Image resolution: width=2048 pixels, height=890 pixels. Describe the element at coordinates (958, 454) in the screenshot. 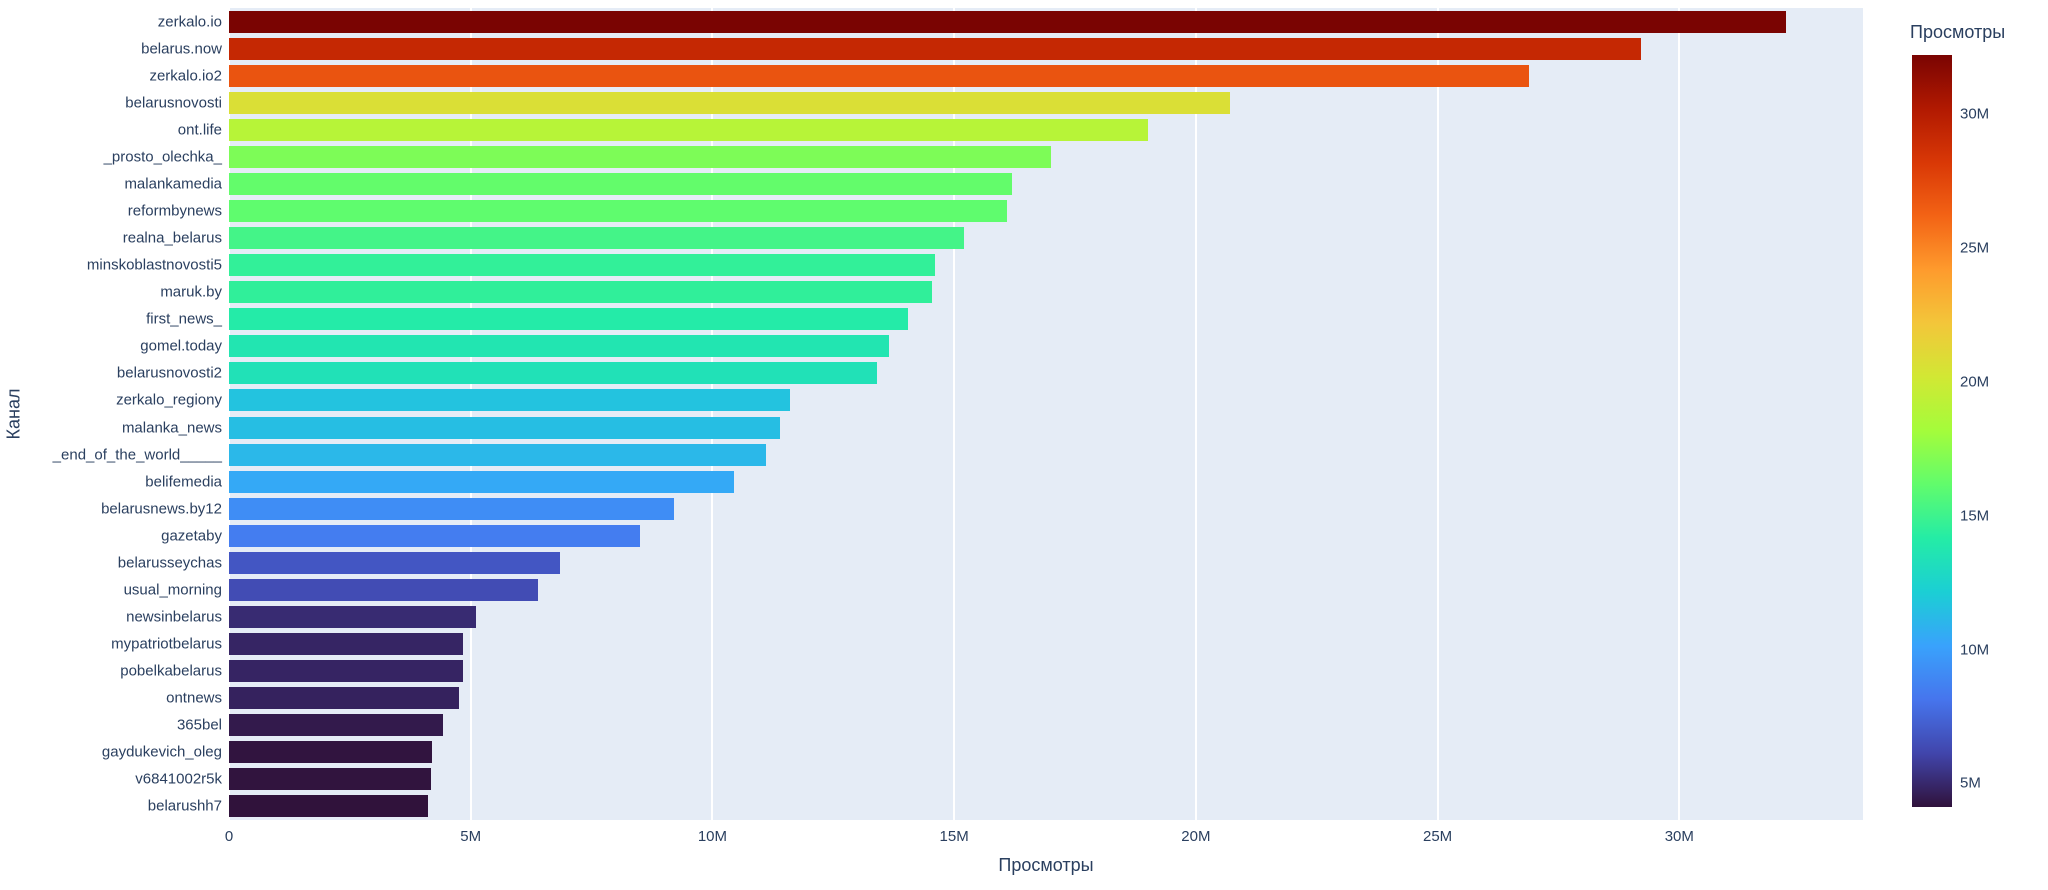

I see `row-_end_of_the_world_____: _end_of_the_world_____` at that location.